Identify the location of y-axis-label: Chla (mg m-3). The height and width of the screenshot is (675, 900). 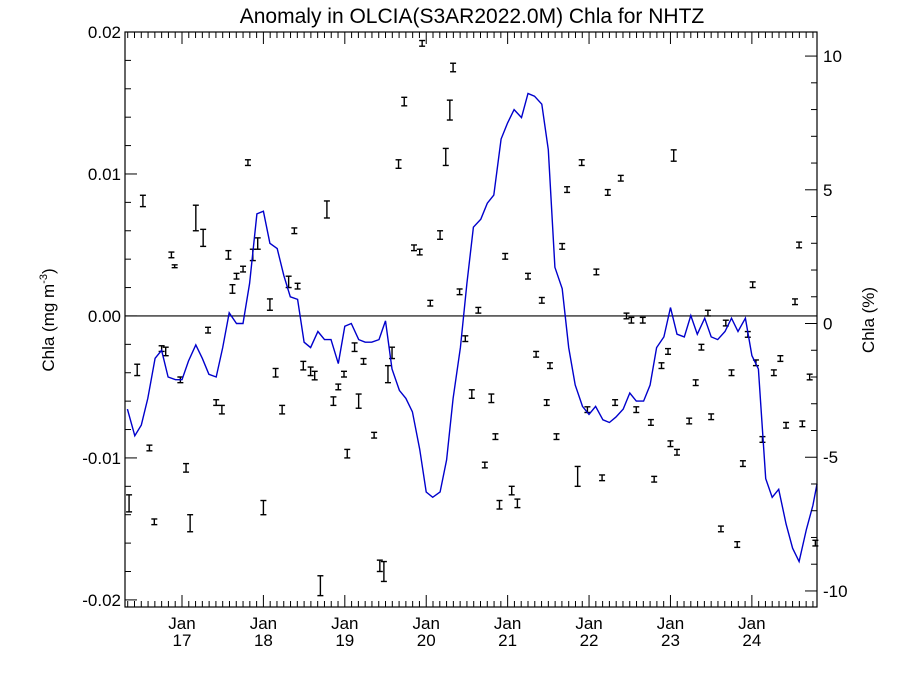
(48, 319).